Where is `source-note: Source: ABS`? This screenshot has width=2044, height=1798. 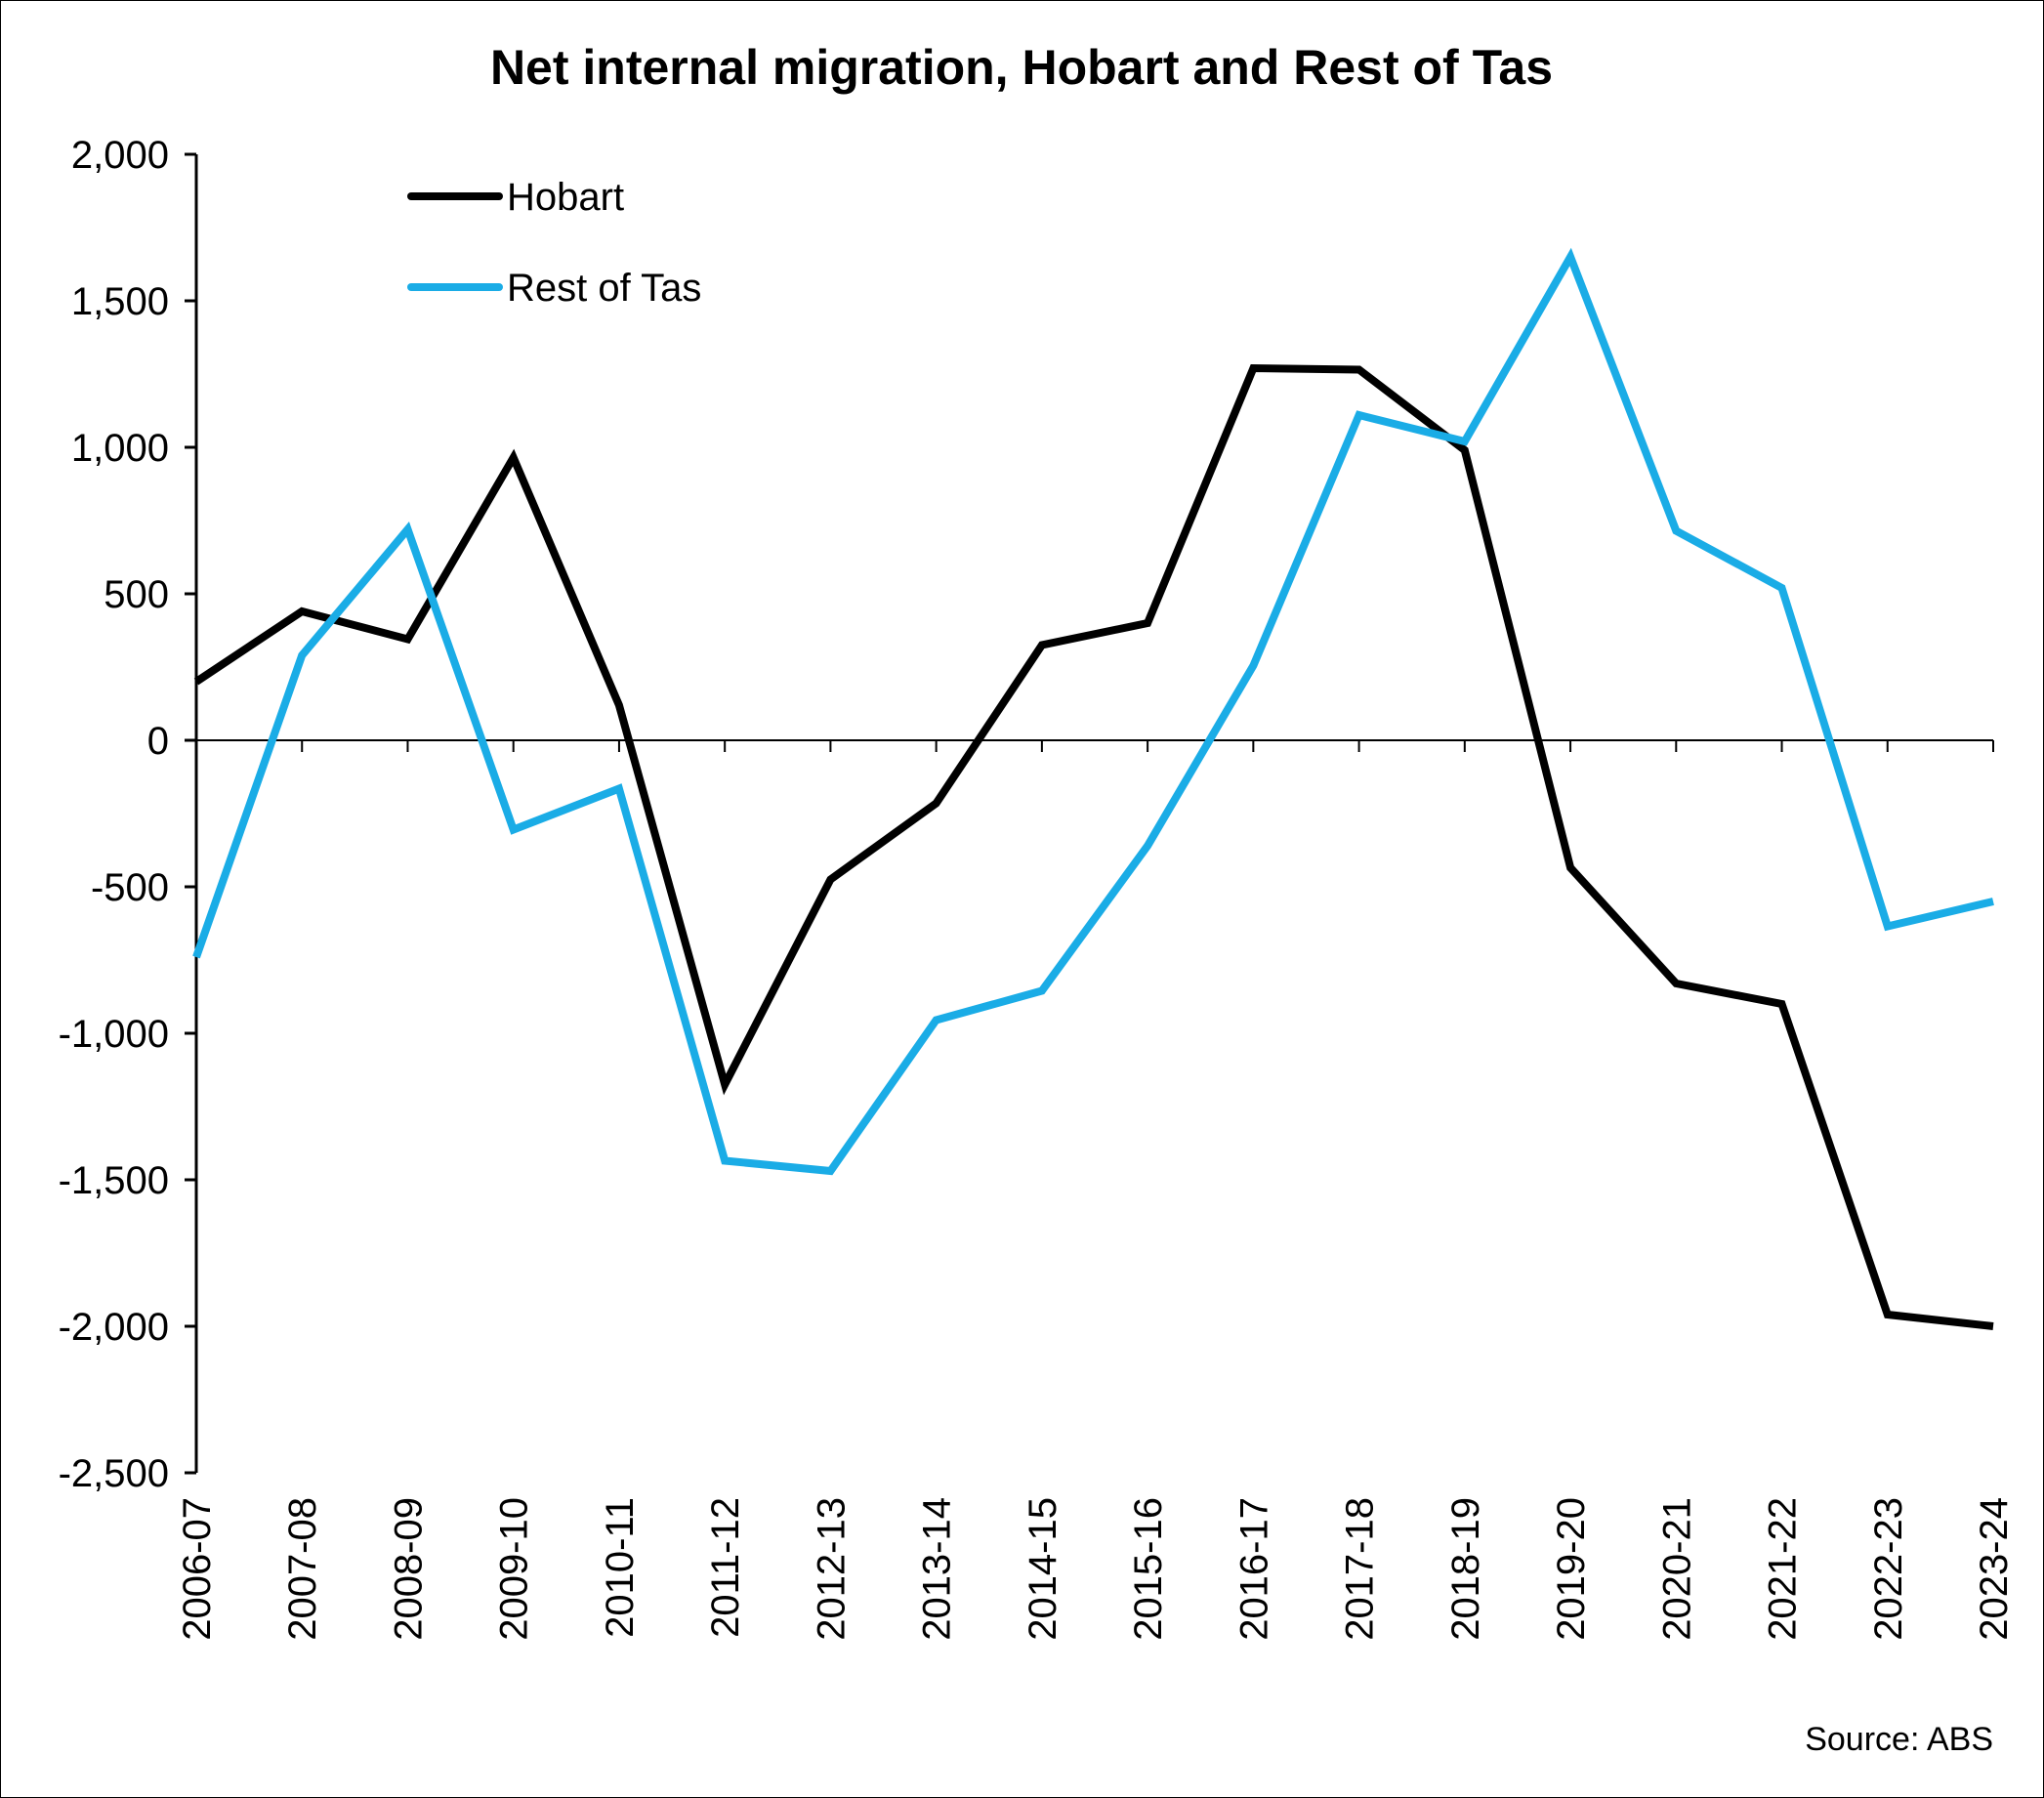
source-note: Source: ABS is located at coordinates (1899, 1739).